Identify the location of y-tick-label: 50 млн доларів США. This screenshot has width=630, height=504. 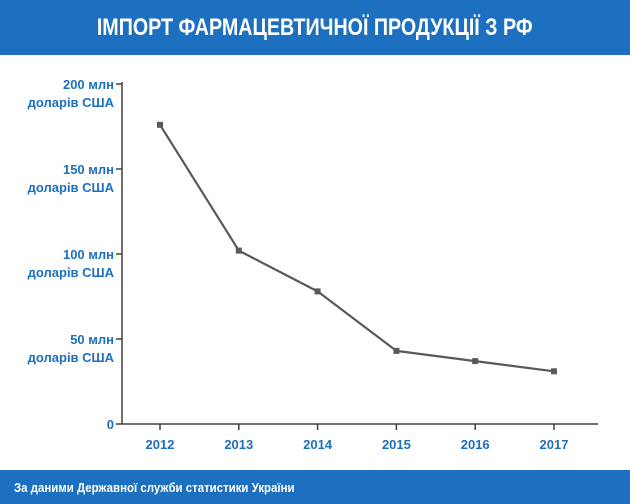
(71, 348).